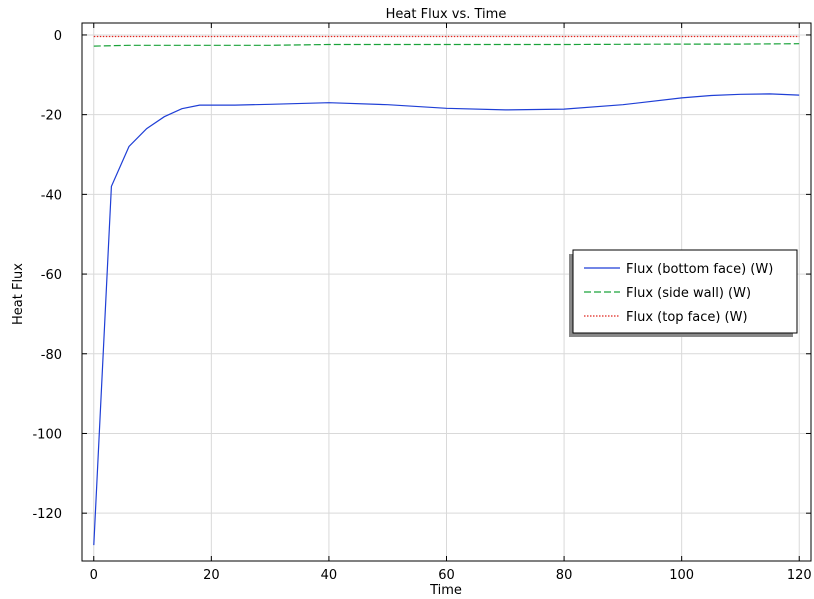  What do you see at coordinates (18, 294) in the screenshot?
I see `y-axis-label: Heat Flux` at bounding box center [18, 294].